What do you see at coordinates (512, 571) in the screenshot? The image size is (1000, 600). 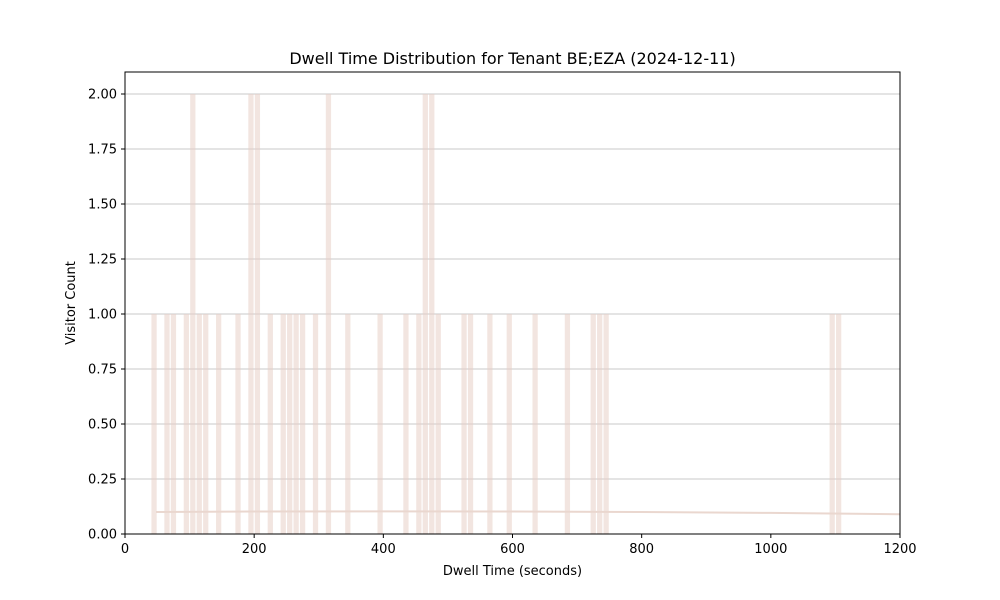 I see `x-axis-label: Dwell Time (seconds)` at bounding box center [512, 571].